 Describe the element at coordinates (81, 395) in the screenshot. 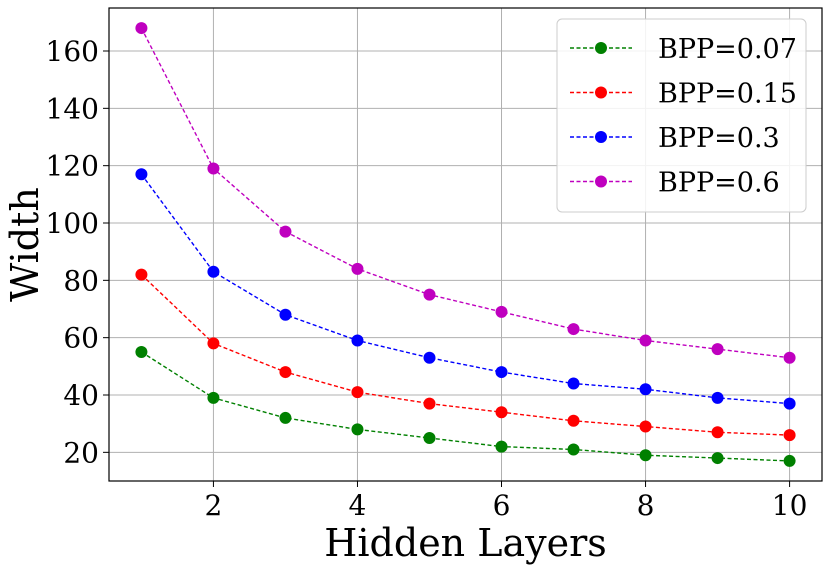

I see `y-tick-label: 40` at that location.